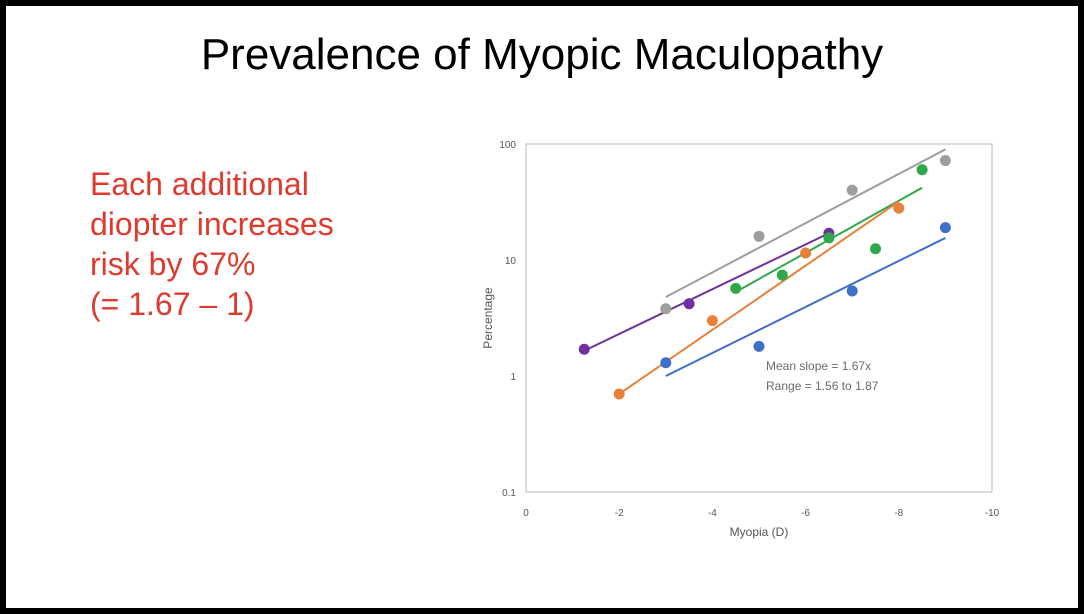 This screenshot has width=1084, height=614. Describe the element at coordinates (805, 513) in the screenshot. I see `x-tick-label: -6` at that location.